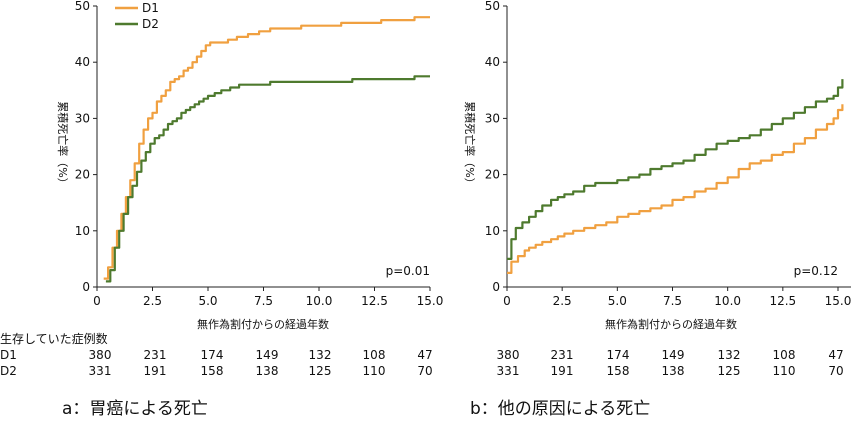 The image size is (855, 421). What do you see at coordinates (562, 371) in the screenshot?
I see `risk-cell-b-d2: 191` at bounding box center [562, 371].